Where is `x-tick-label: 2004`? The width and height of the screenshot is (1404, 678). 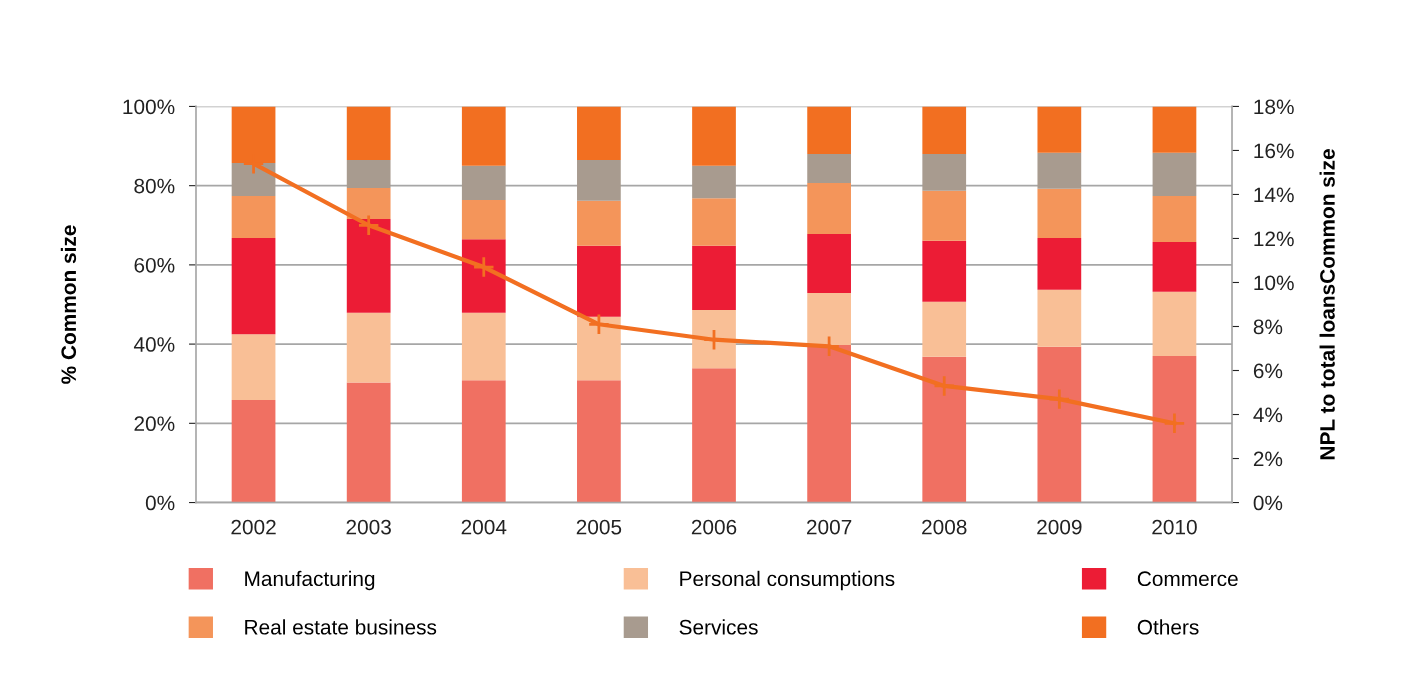 x-tick-label: 2004 is located at coordinates (484, 527).